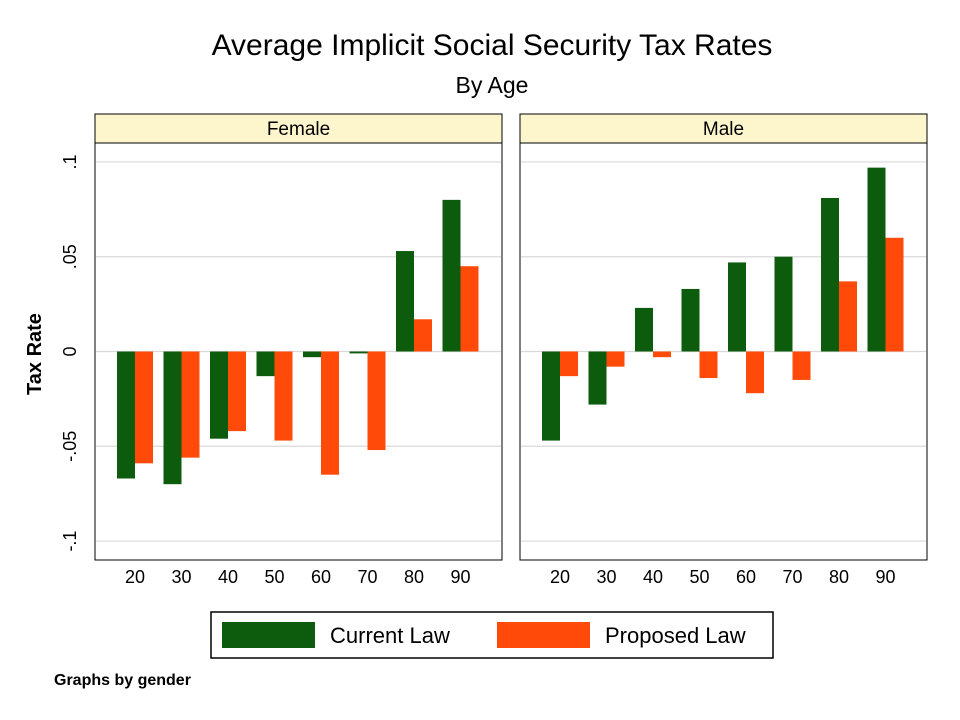 The image size is (960, 720). Describe the element at coordinates (70, 256) in the screenshot. I see `y-tick-label: .05` at that location.